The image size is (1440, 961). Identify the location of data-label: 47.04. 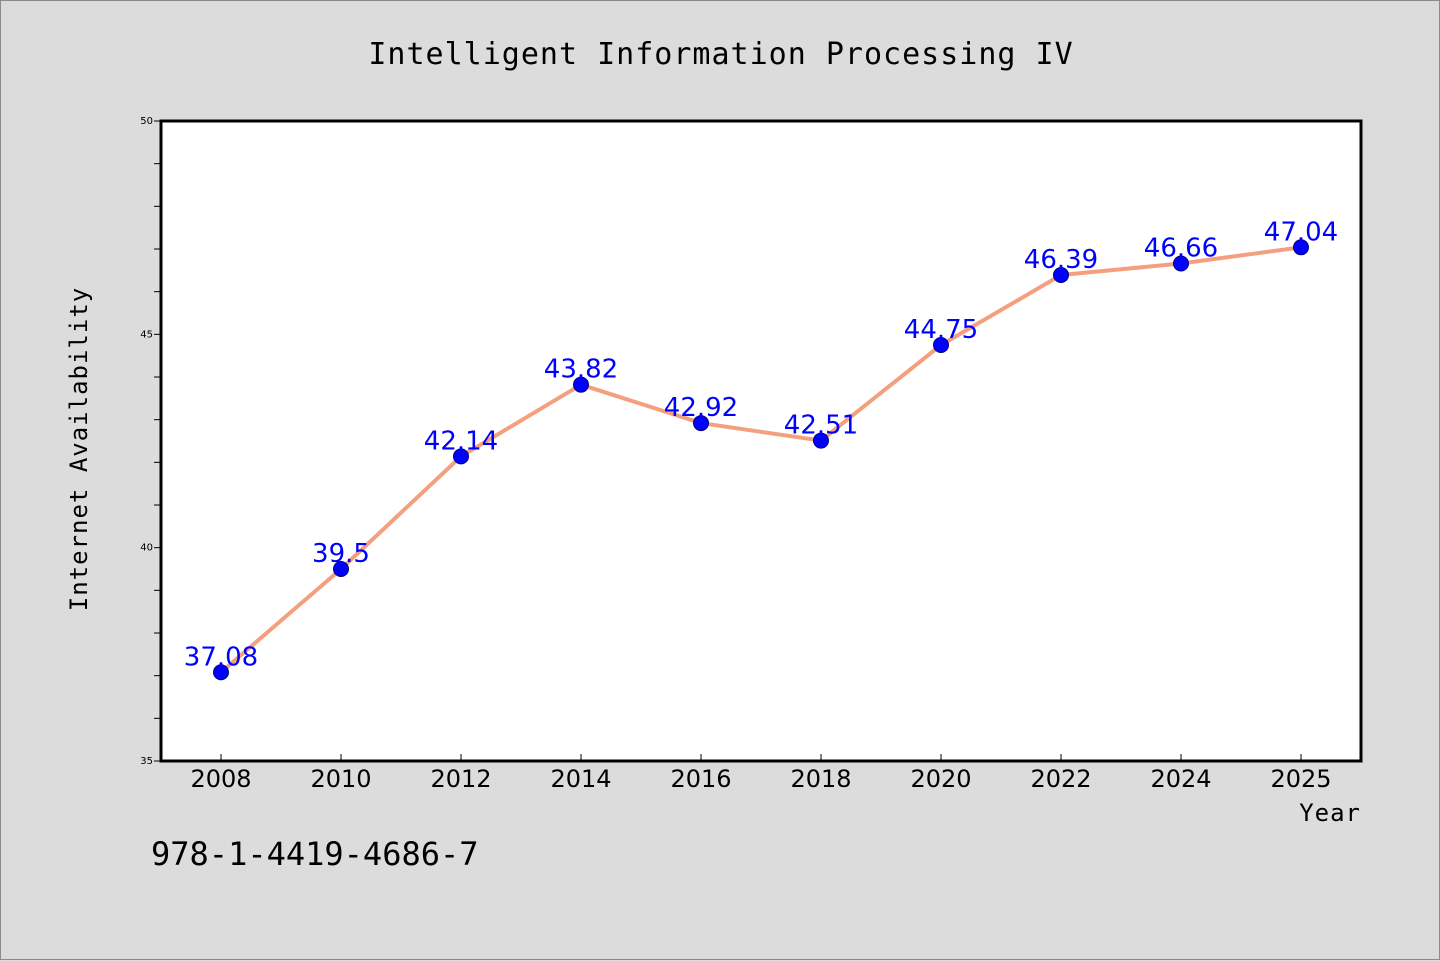
(1301, 232).